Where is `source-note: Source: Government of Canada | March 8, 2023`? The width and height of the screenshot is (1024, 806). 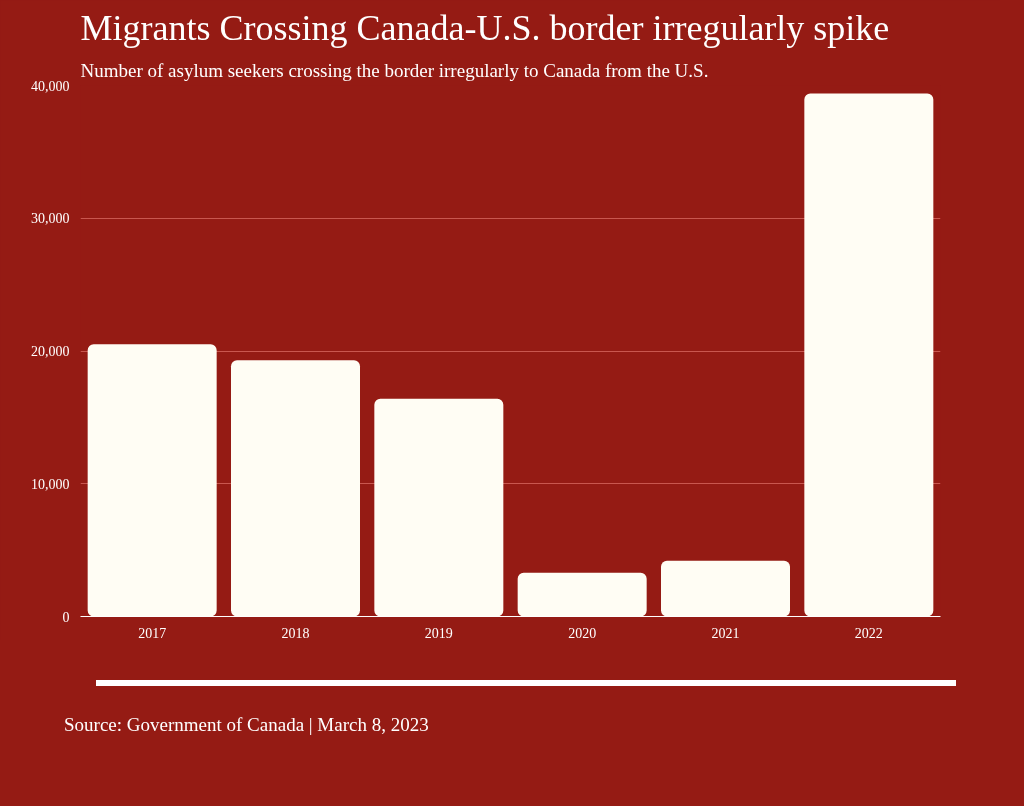 source-note: Source: Government of Canada | March 8, 2023 is located at coordinates (246, 725).